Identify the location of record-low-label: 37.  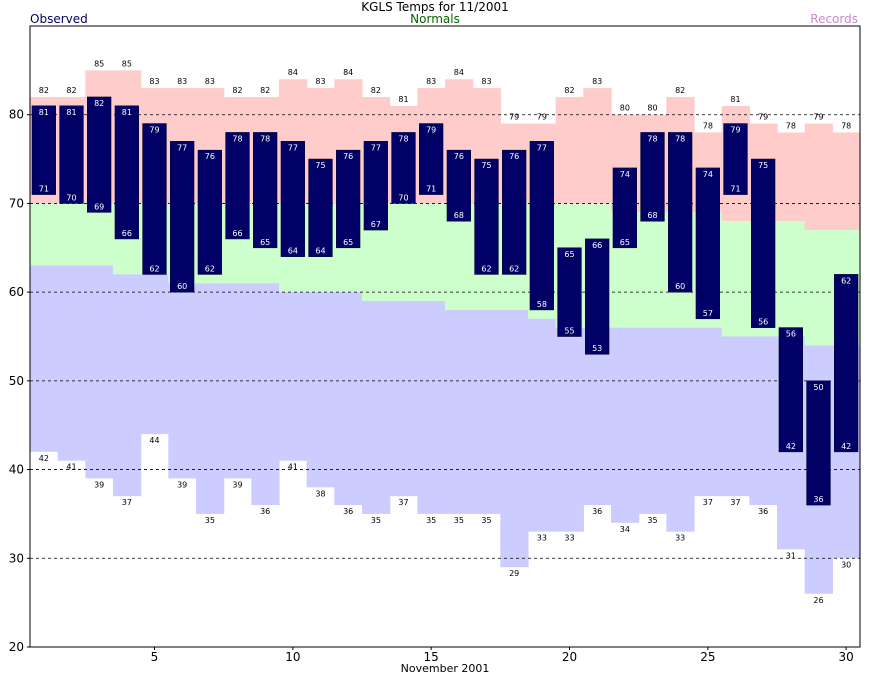
(708, 502).